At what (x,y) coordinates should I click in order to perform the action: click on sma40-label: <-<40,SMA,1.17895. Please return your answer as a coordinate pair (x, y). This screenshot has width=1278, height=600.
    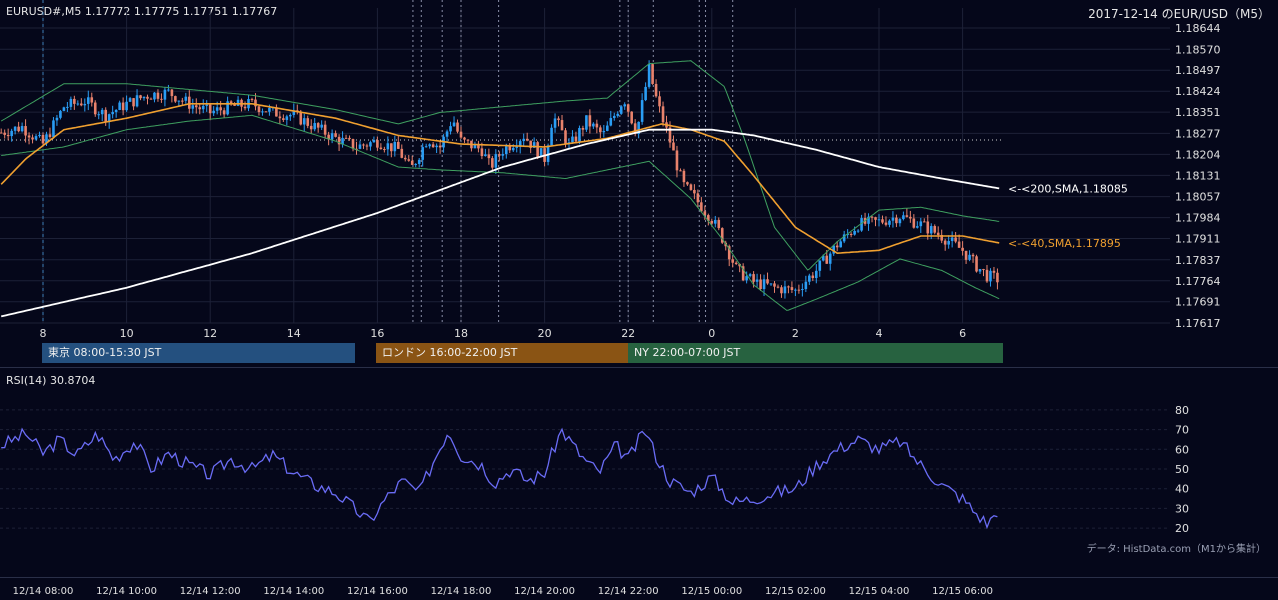
    Looking at the image, I should click on (1064, 243).